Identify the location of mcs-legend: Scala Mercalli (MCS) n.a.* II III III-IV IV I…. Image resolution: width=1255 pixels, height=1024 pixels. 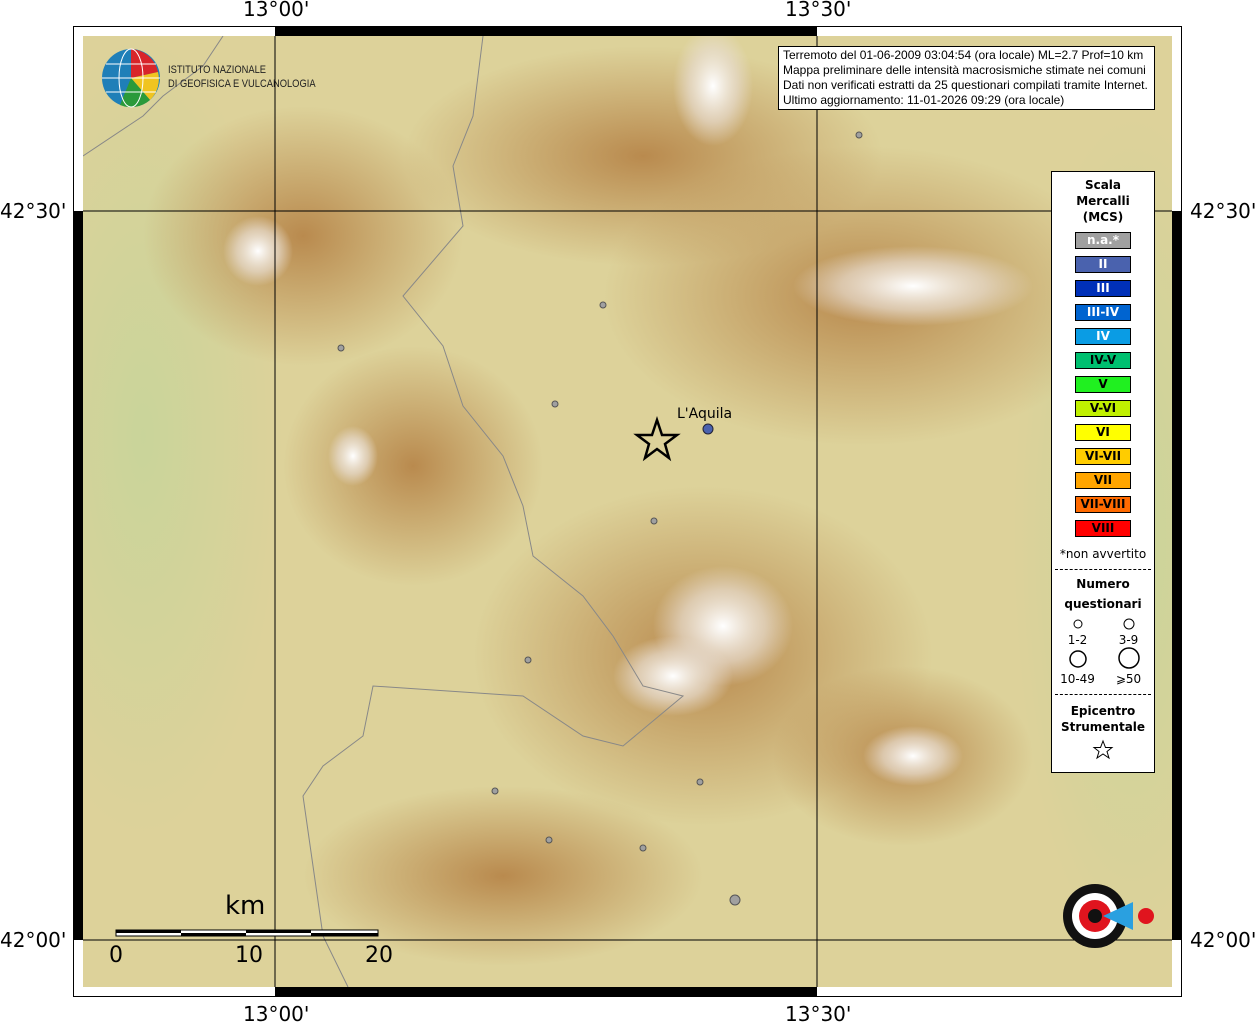
(1103, 472).